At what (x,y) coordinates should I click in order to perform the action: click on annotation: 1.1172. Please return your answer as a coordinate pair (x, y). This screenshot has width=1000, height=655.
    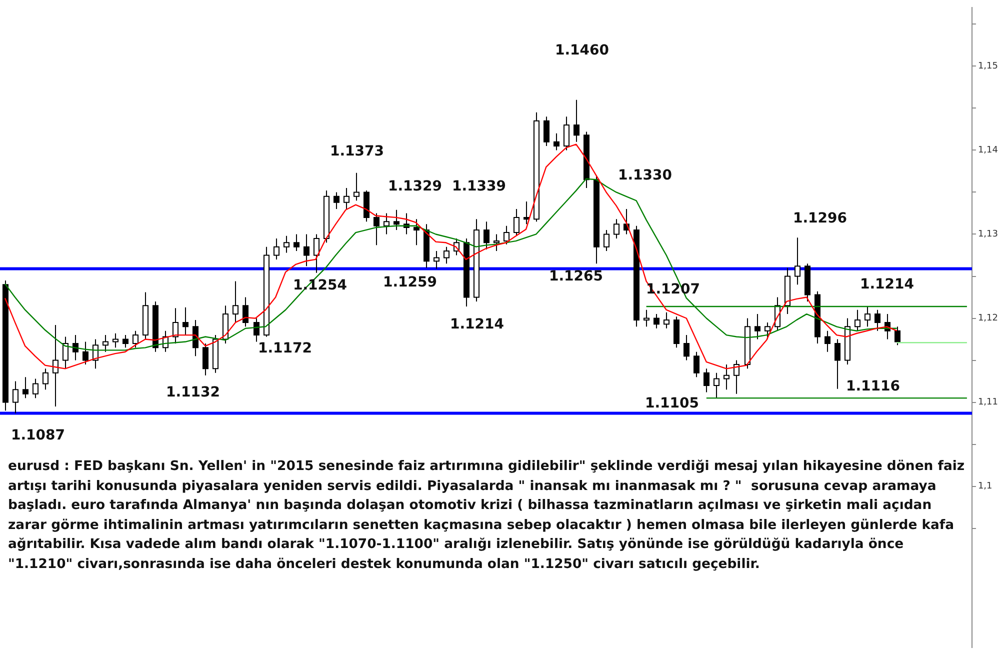
    Looking at the image, I should click on (285, 348).